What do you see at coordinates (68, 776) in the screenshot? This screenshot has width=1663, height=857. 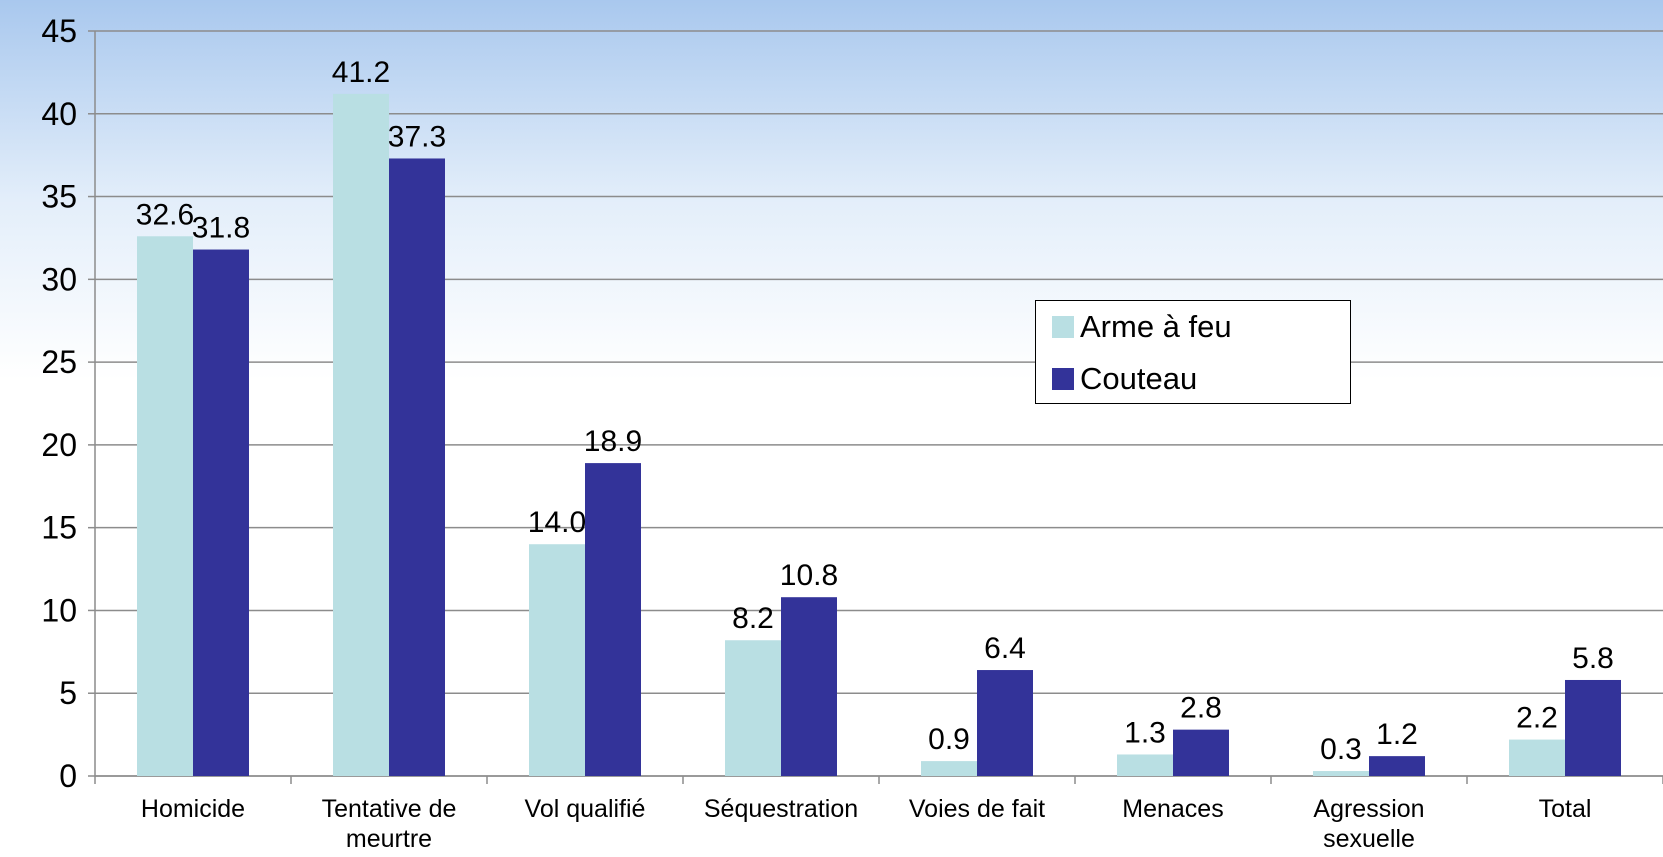 I see `y-tick-label: 0` at bounding box center [68, 776].